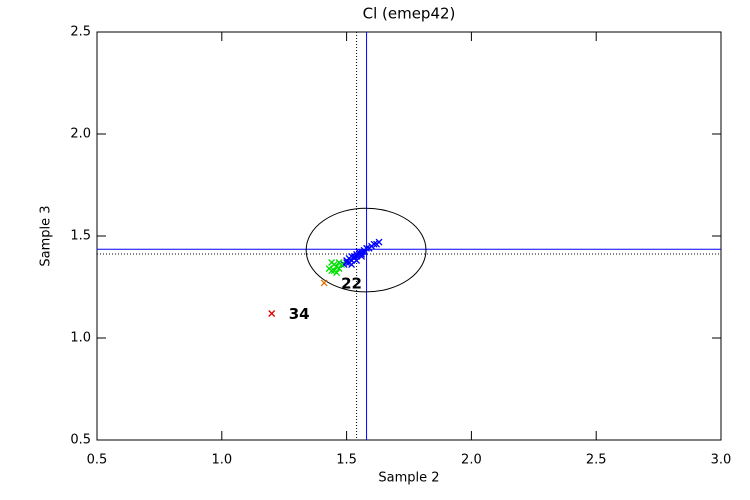 The width and height of the screenshot is (750, 500). What do you see at coordinates (46, 235) in the screenshot?
I see `y-axis-label: Sample 3` at bounding box center [46, 235].